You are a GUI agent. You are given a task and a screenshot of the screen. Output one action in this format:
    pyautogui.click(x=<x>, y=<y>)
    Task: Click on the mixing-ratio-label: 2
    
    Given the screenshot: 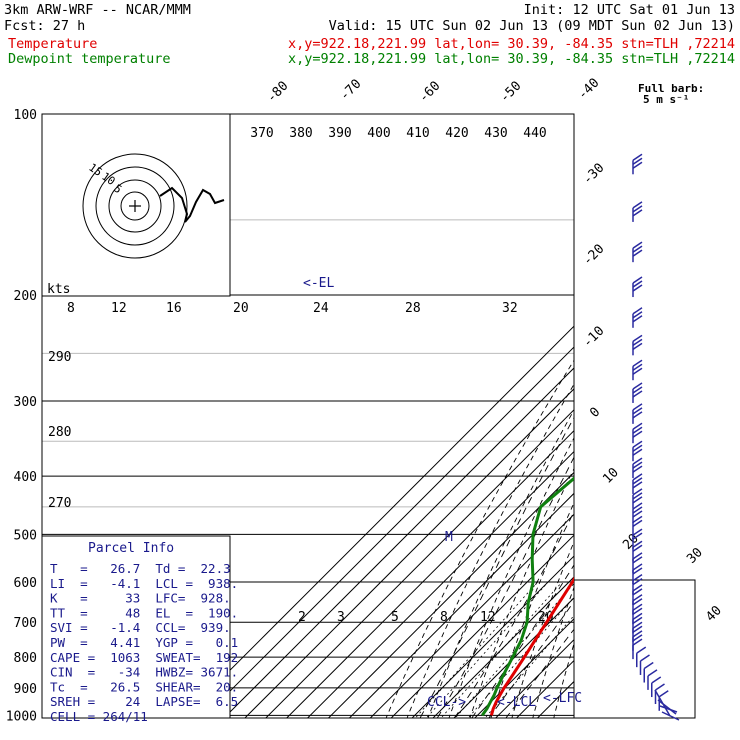 What is the action you would take?
    pyautogui.click(x=302, y=617)
    